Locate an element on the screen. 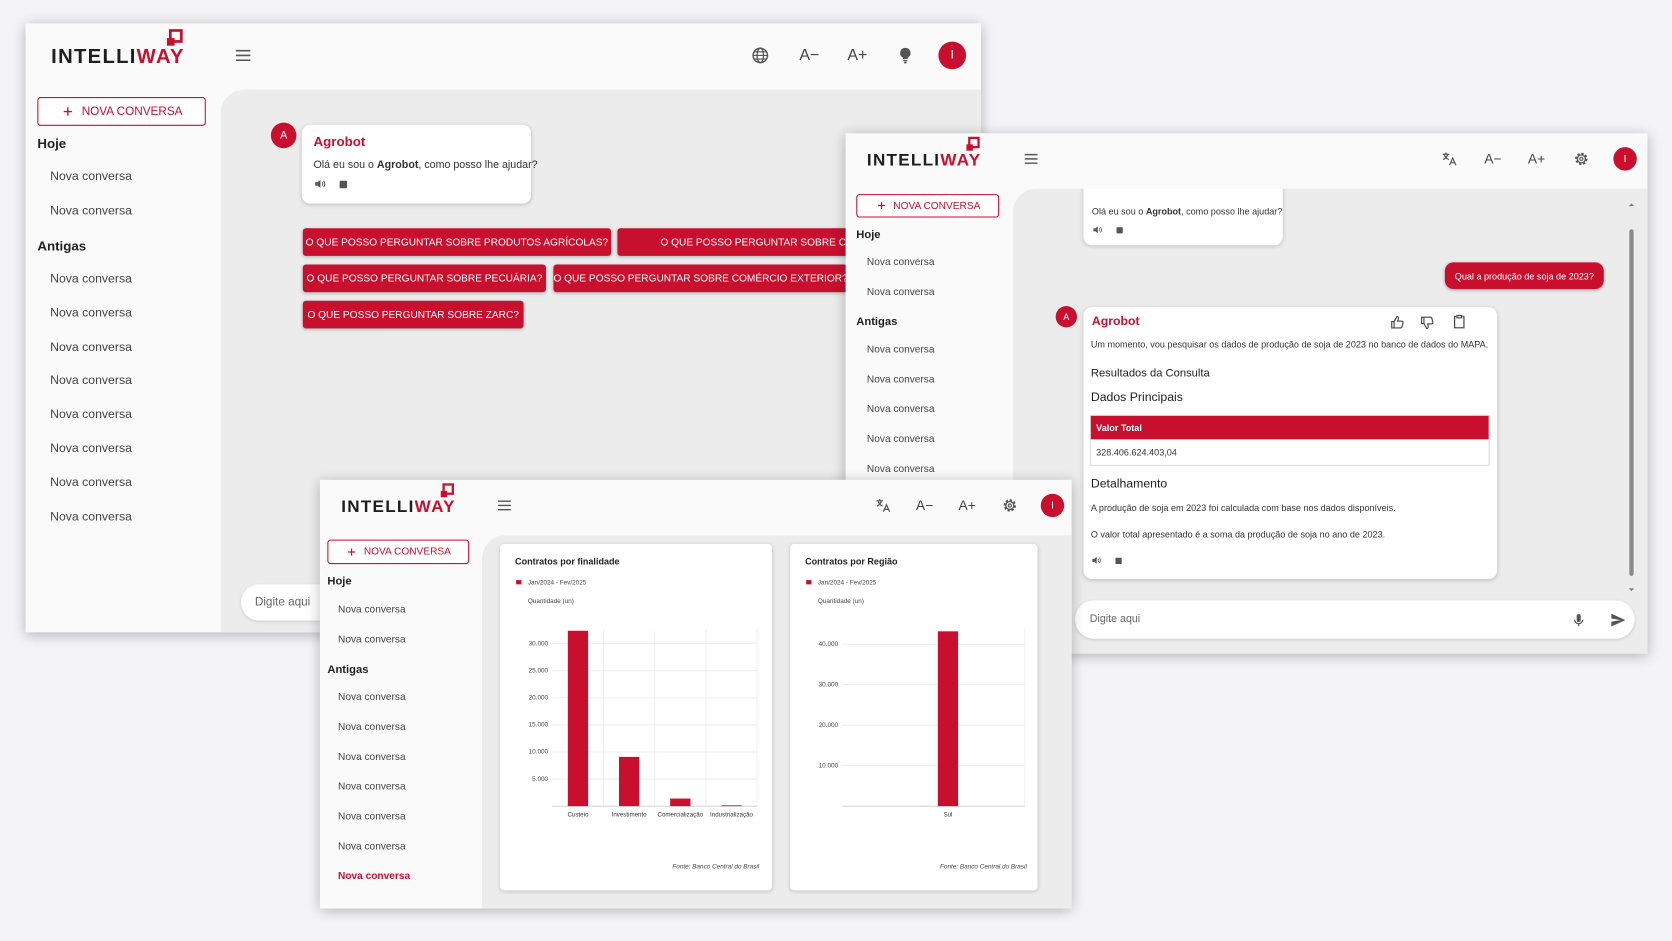 This screenshot has width=1672, height=941. mic-button-shape is located at coordinates (1578, 619).